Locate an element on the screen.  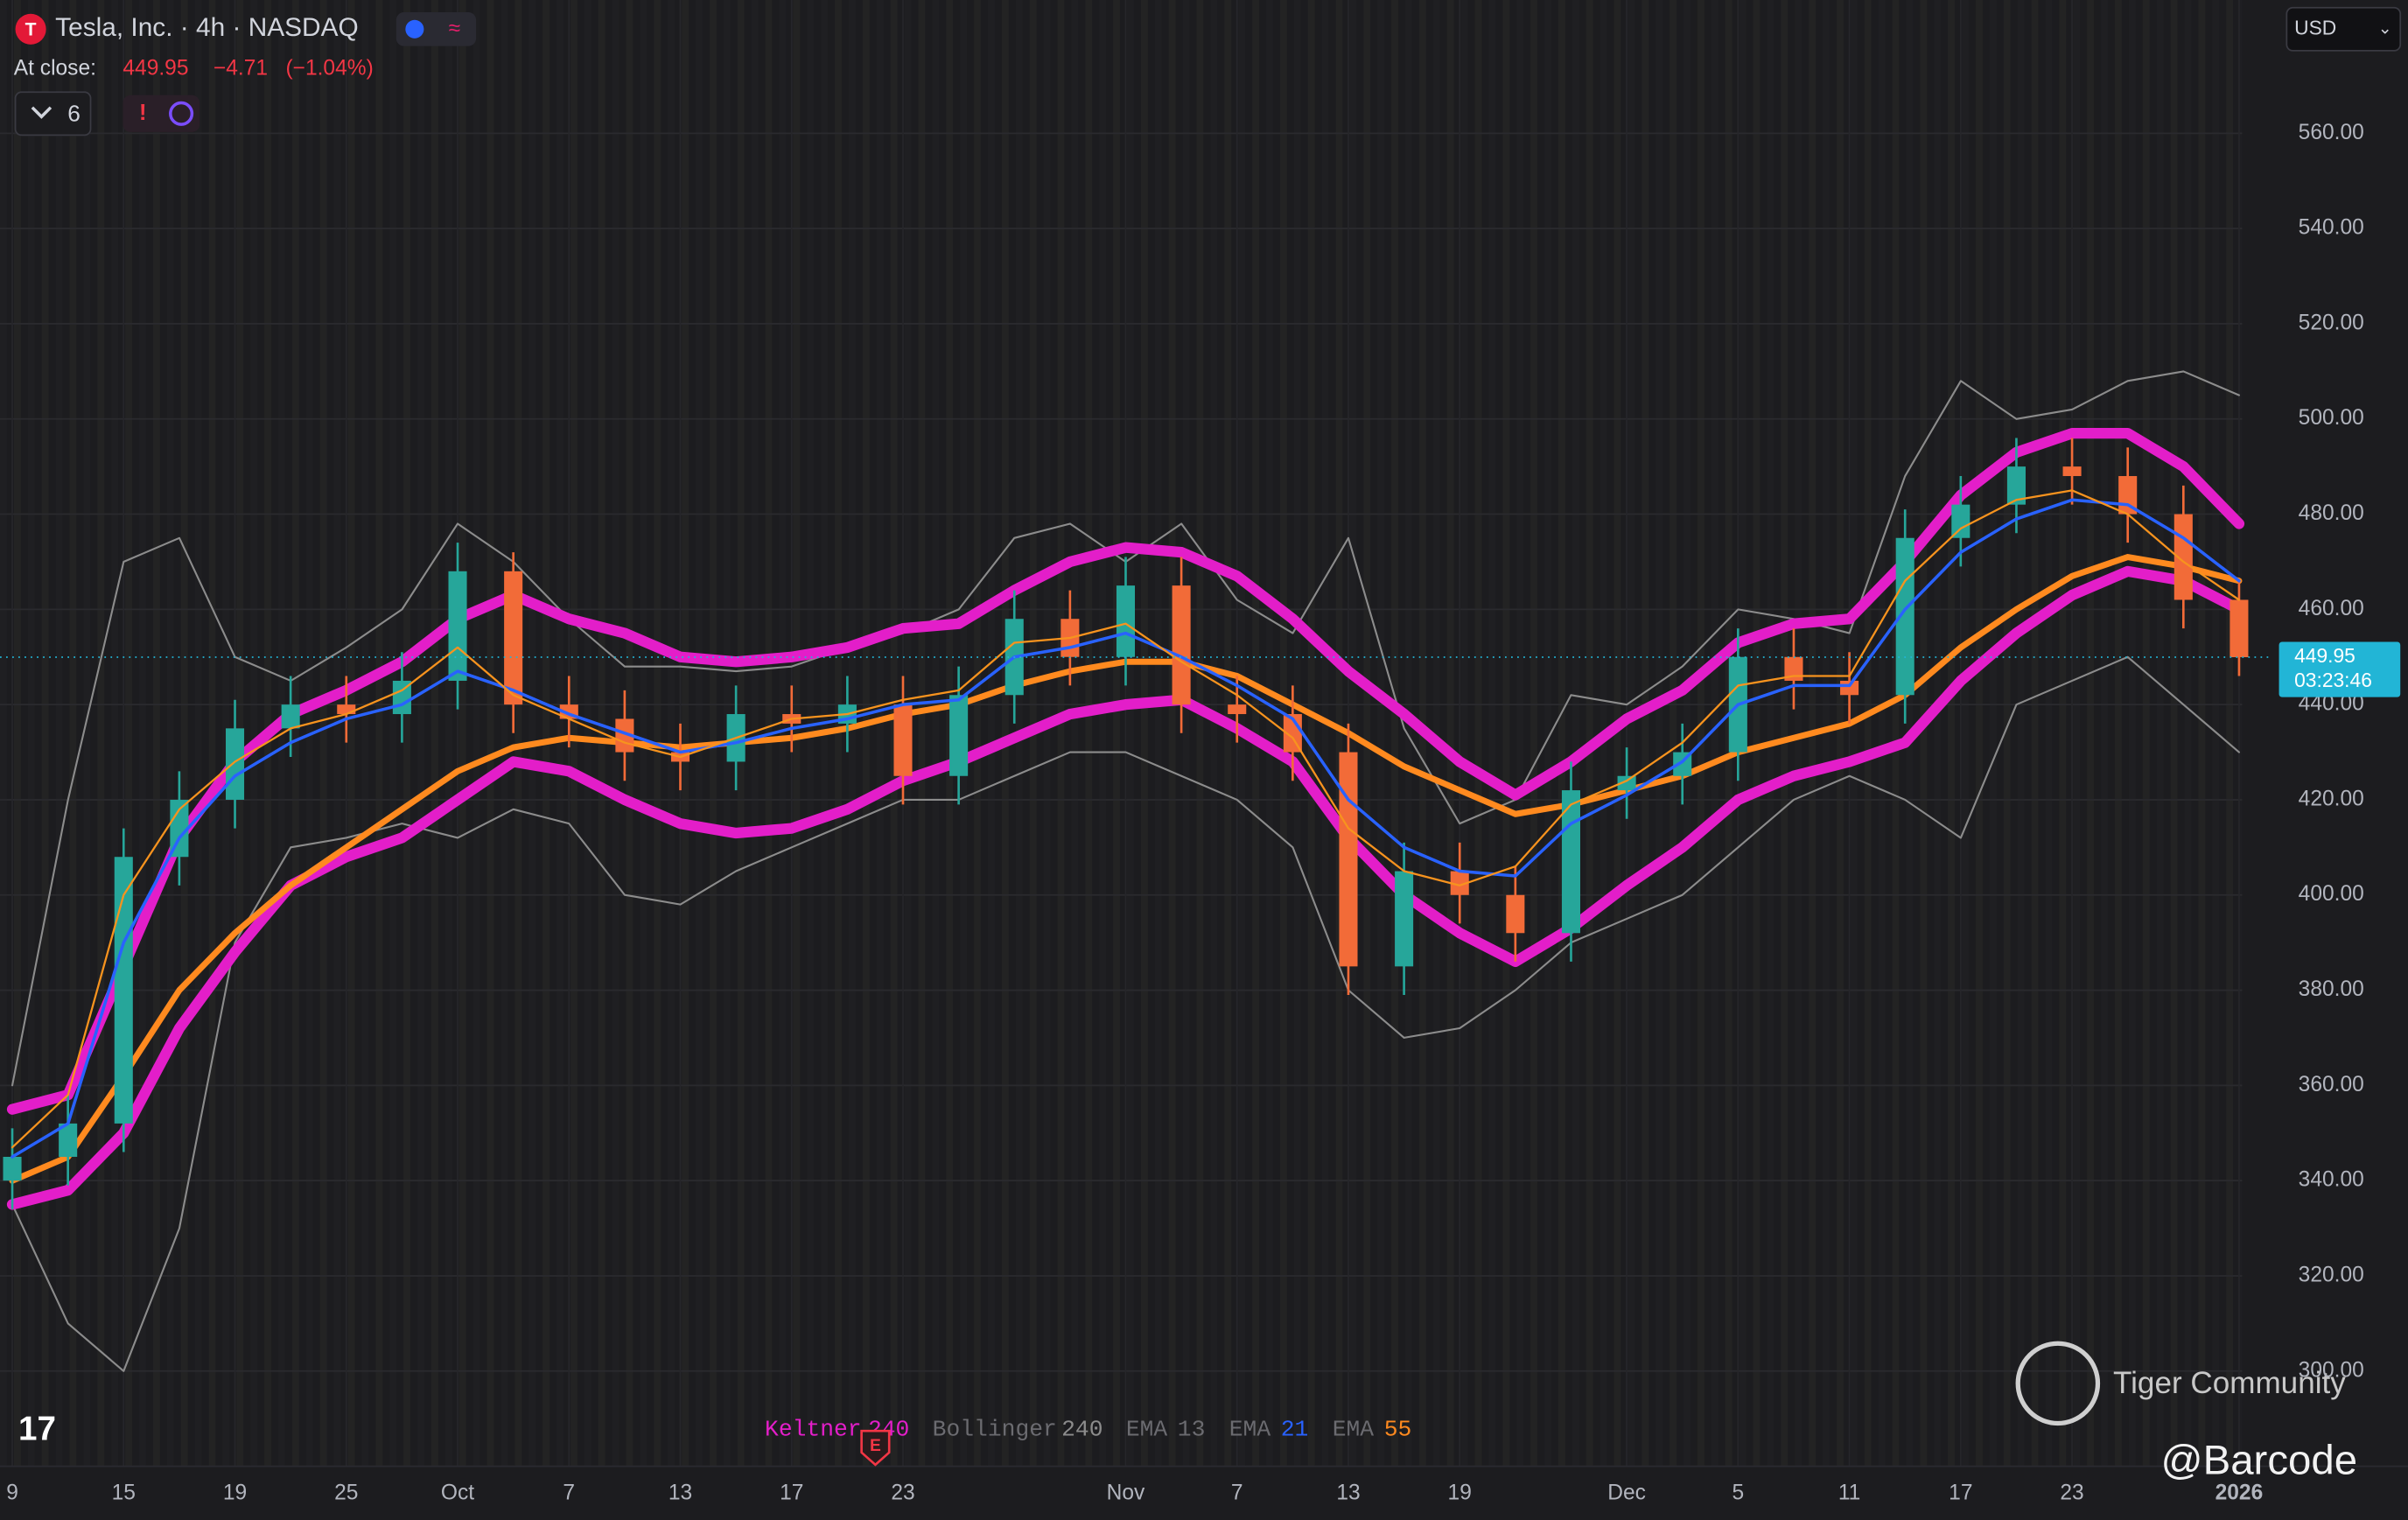
last-price-box is located at coordinates (2339, 669).